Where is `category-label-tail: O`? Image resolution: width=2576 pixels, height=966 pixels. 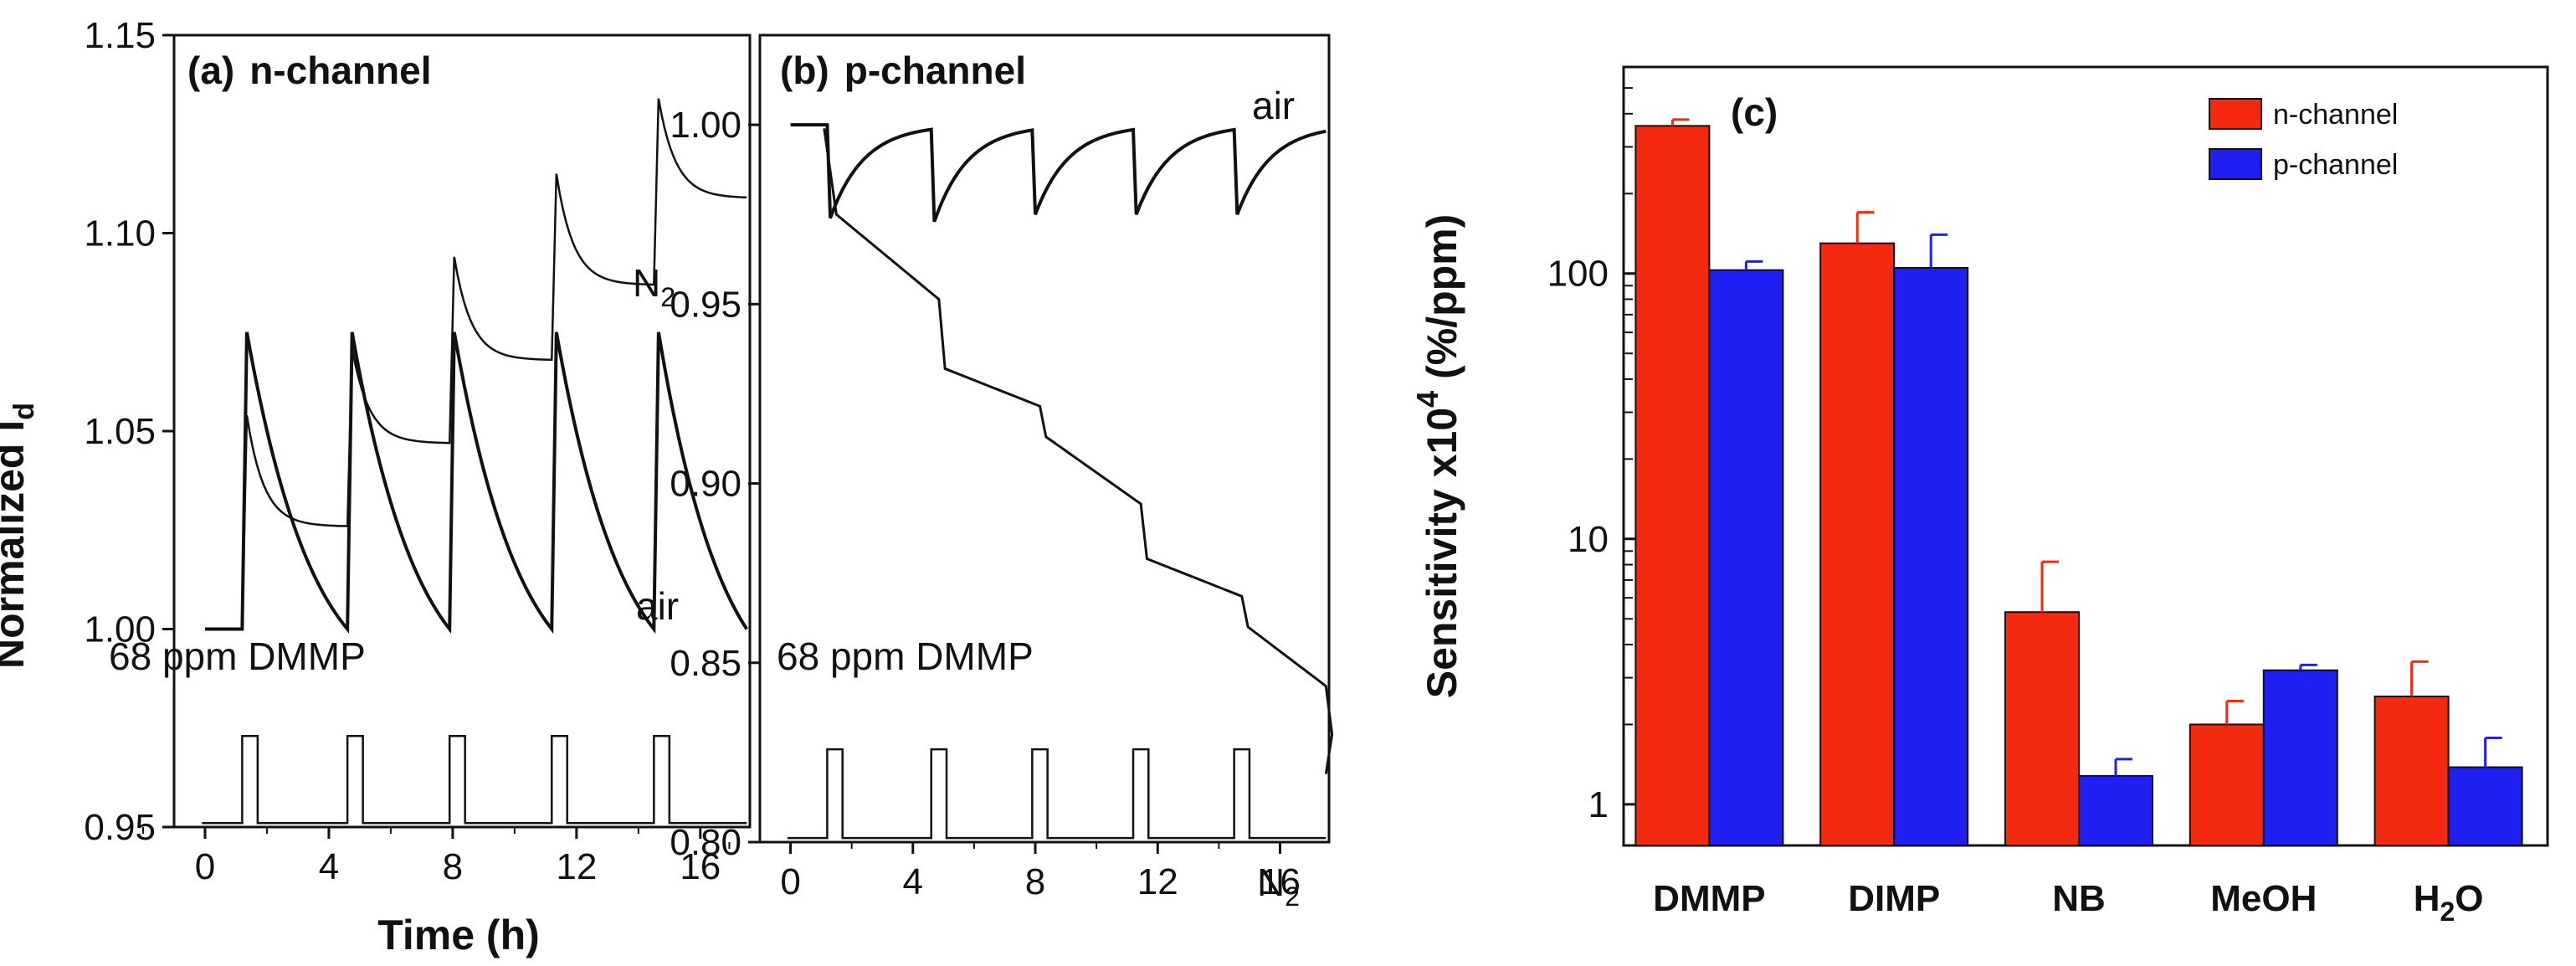 category-label-tail: O is located at coordinates (2469, 898).